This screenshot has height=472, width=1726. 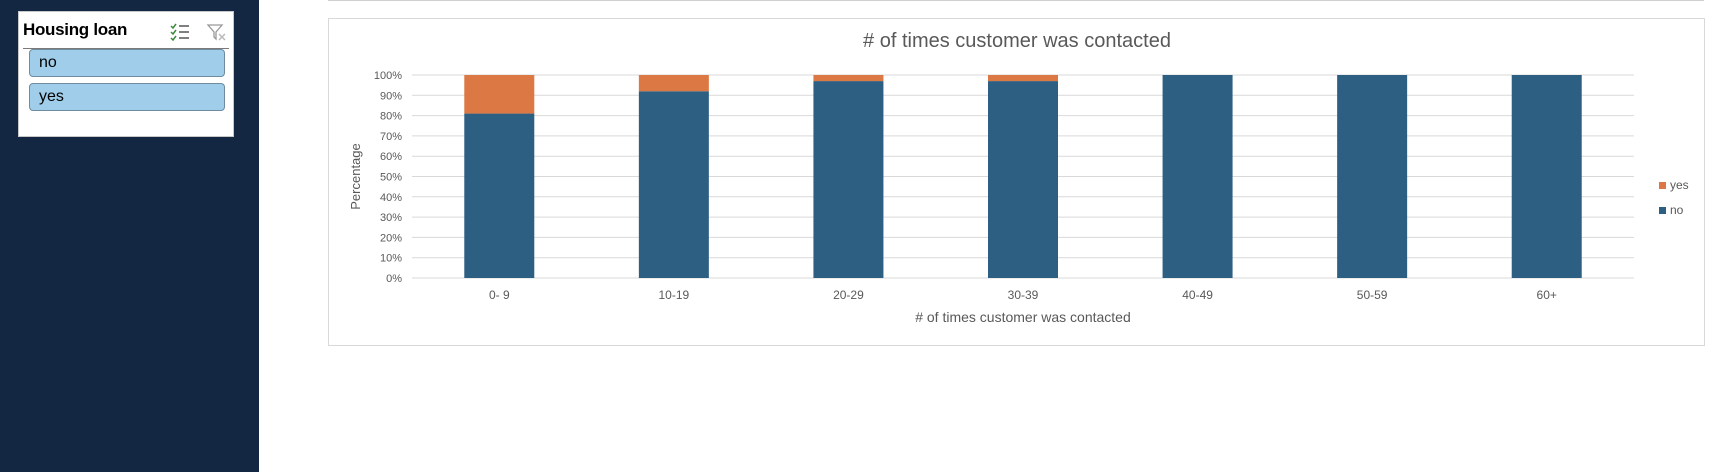 What do you see at coordinates (1017, 41) in the screenshot?
I see `chart-title: # of times customer was contacted` at bounding box center [1017, 41].